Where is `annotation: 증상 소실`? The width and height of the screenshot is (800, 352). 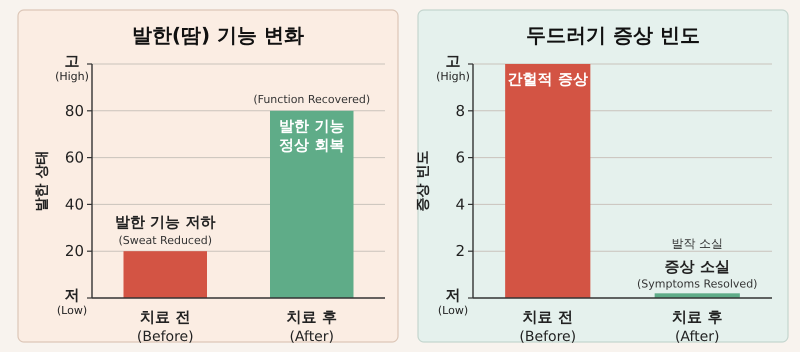 annotation: 증상 소실 is located at coordinates (697, 266).